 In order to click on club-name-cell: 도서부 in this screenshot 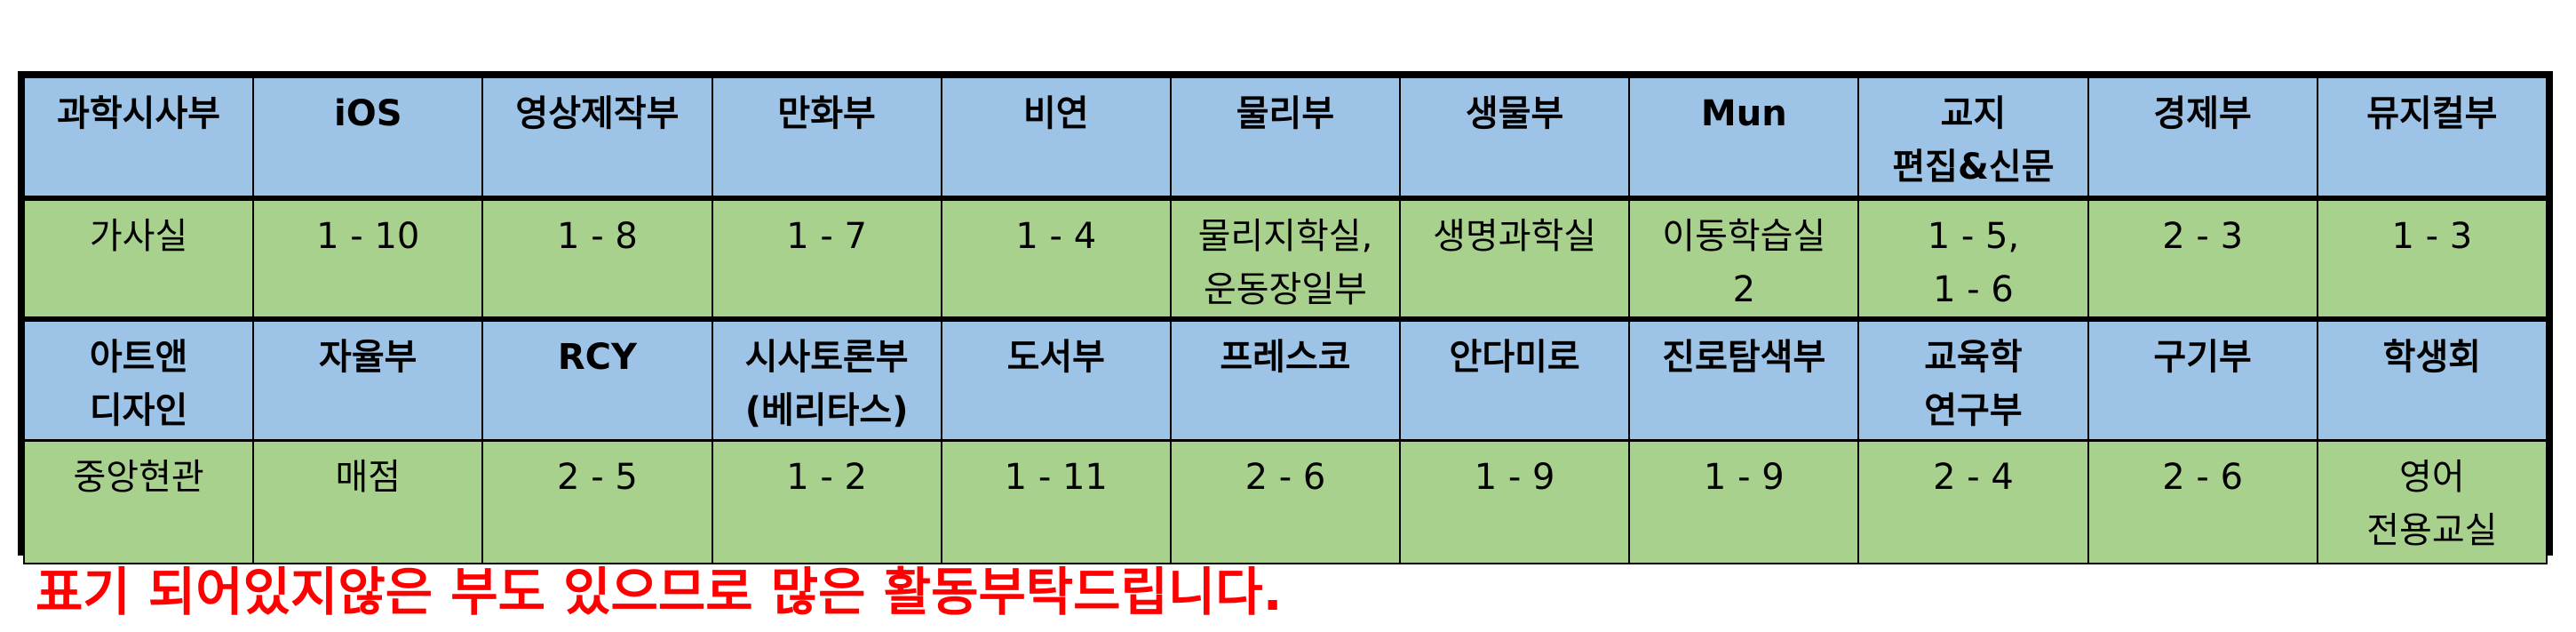, I will do `click(1056, 378)`.